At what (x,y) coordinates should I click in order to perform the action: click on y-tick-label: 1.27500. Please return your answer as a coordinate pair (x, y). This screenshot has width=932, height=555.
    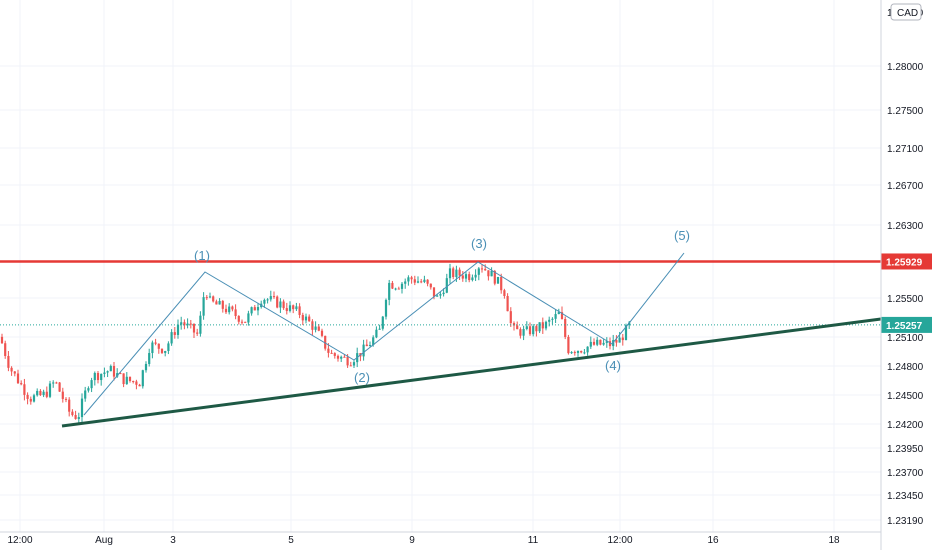
    Looking at the image, I should click on (905, 111).